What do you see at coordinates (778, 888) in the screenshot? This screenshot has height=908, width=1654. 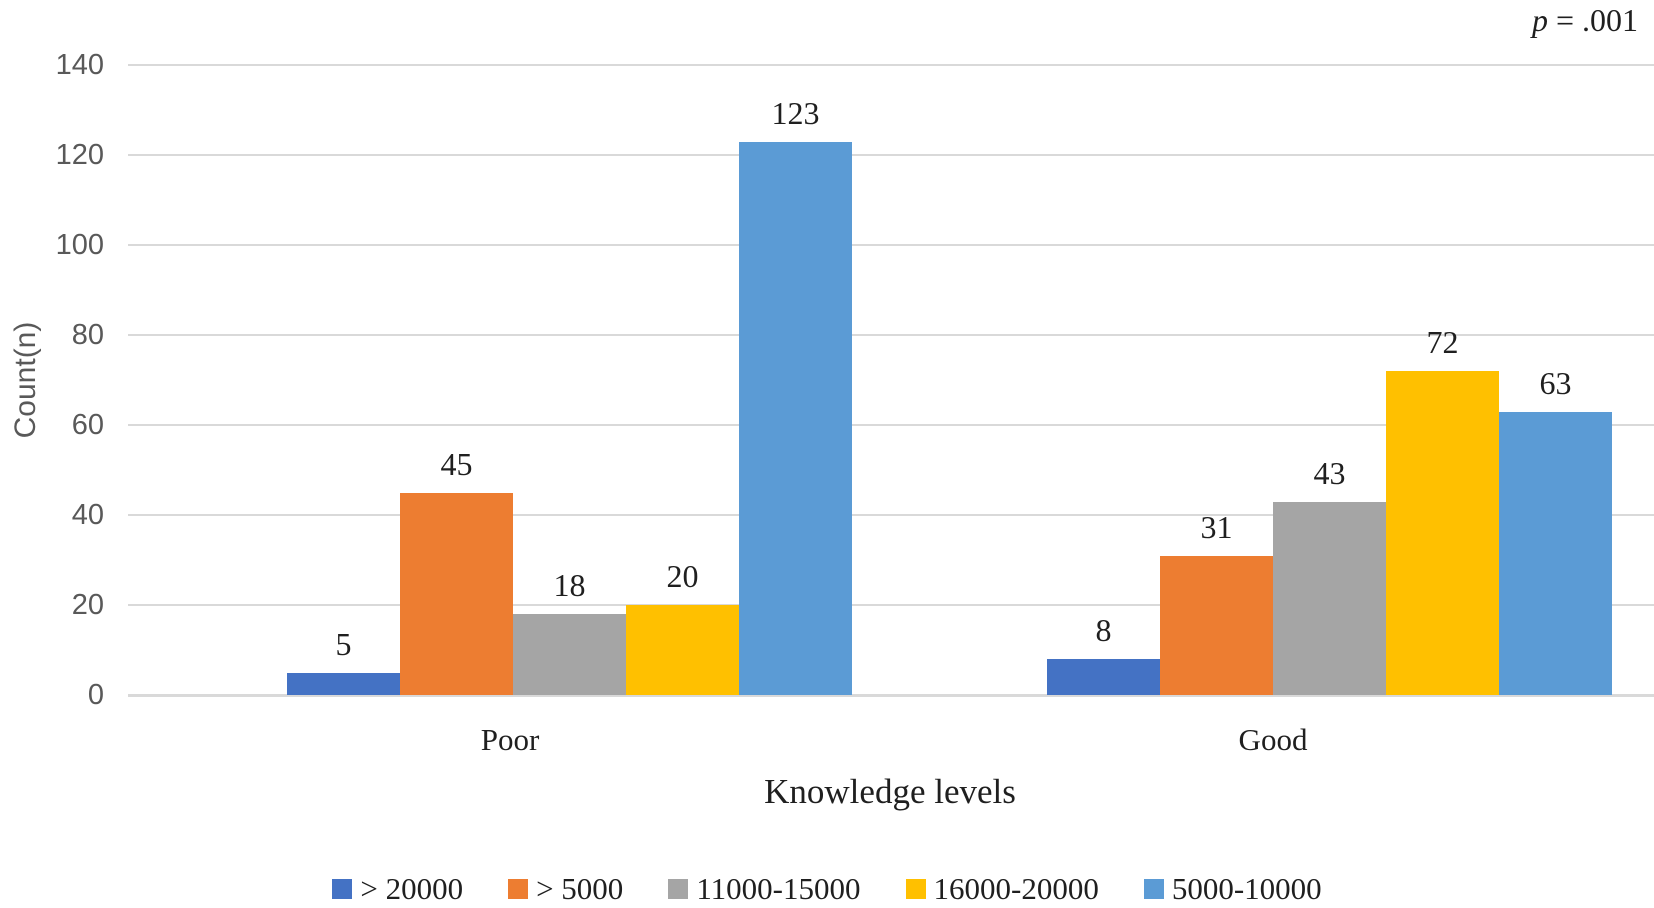 I see `legend-label: 11000-15000` at bounding box center [778, 888].